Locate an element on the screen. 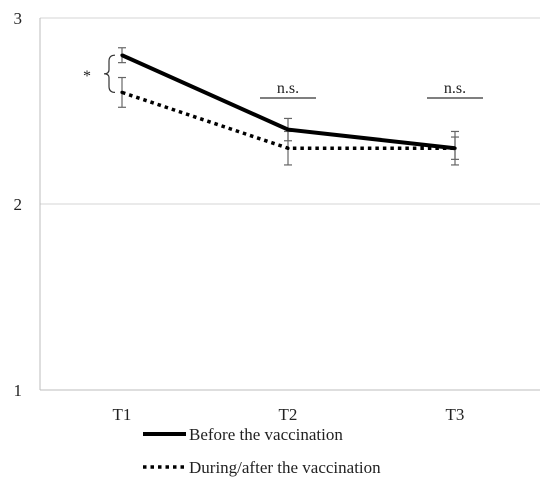 Image resolution: width=550 pixels, height=490 pixels. x-tick-label: T2 is located at coordinates (288, 414).